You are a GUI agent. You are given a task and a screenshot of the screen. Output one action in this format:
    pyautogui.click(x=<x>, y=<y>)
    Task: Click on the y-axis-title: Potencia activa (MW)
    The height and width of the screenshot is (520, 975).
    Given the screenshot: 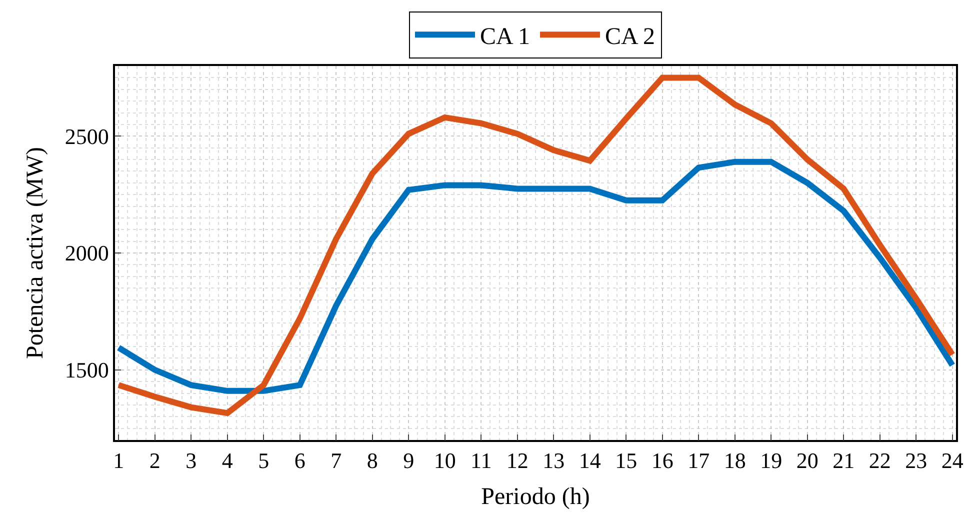 What is the action you would take?
    pyautogui.click(x=35, y=253)
    